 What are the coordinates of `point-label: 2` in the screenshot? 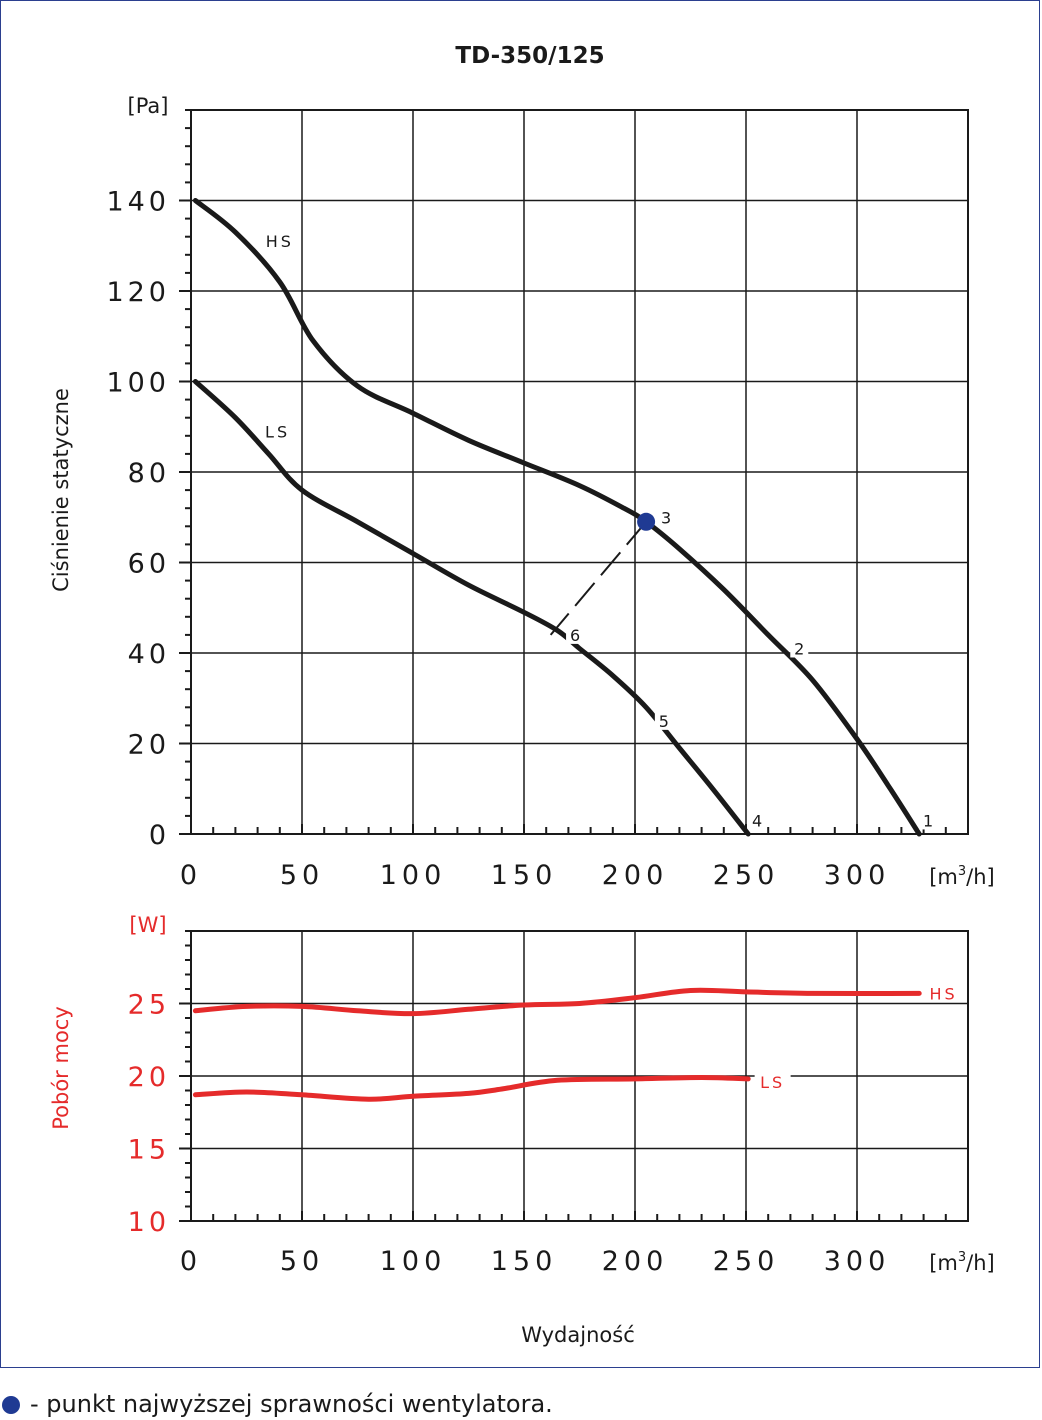 It's located at (799, 648).